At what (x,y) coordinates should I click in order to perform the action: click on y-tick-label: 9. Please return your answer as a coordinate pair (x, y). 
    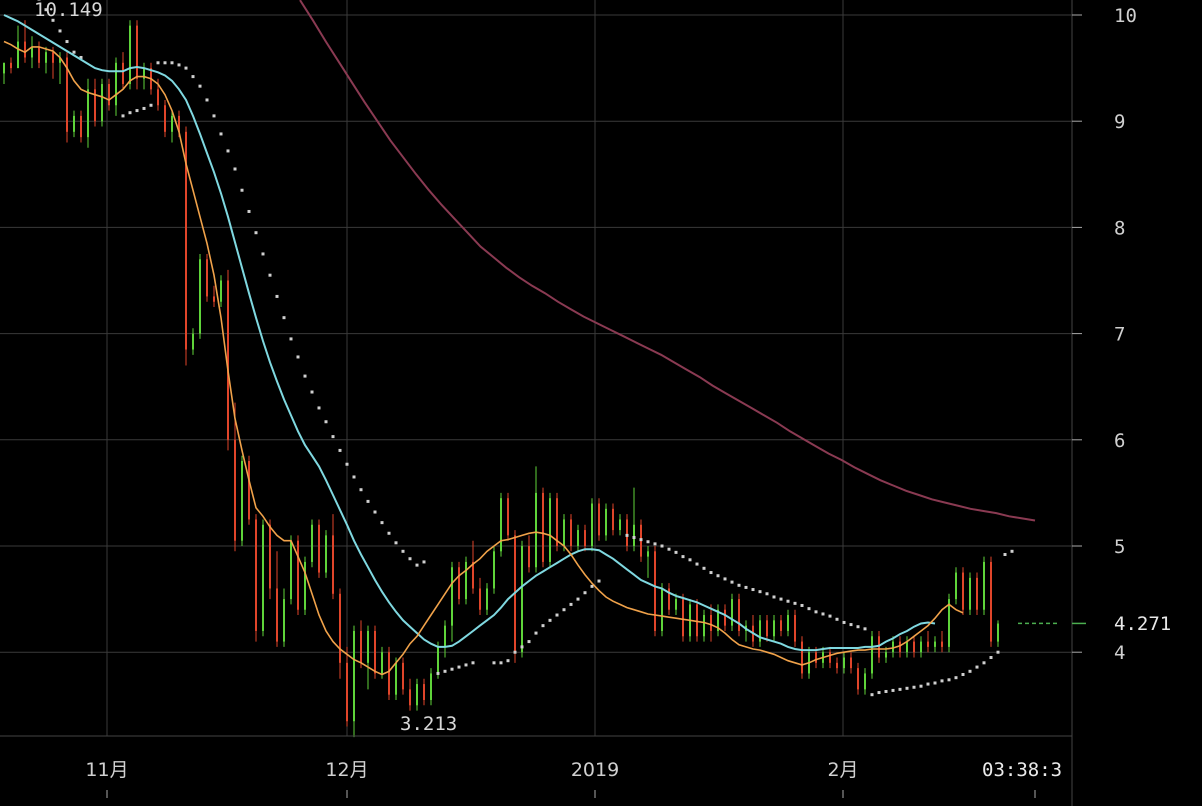
    Looking at the image, I should click on (1119, 122).